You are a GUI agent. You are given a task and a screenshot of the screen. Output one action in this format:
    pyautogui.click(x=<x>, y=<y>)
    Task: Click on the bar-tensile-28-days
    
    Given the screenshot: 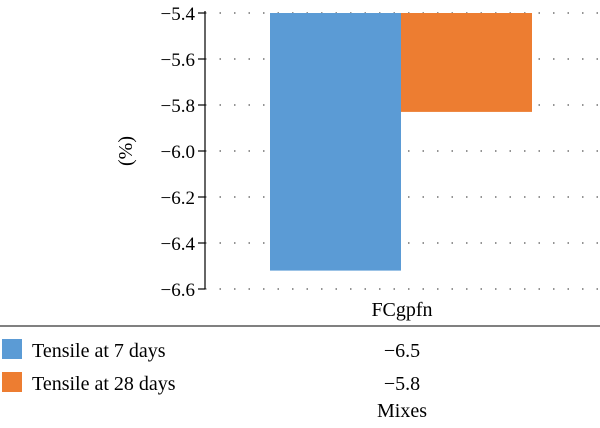 What is the action you would take?
    pyautogui.click(x=466, y=62)
    